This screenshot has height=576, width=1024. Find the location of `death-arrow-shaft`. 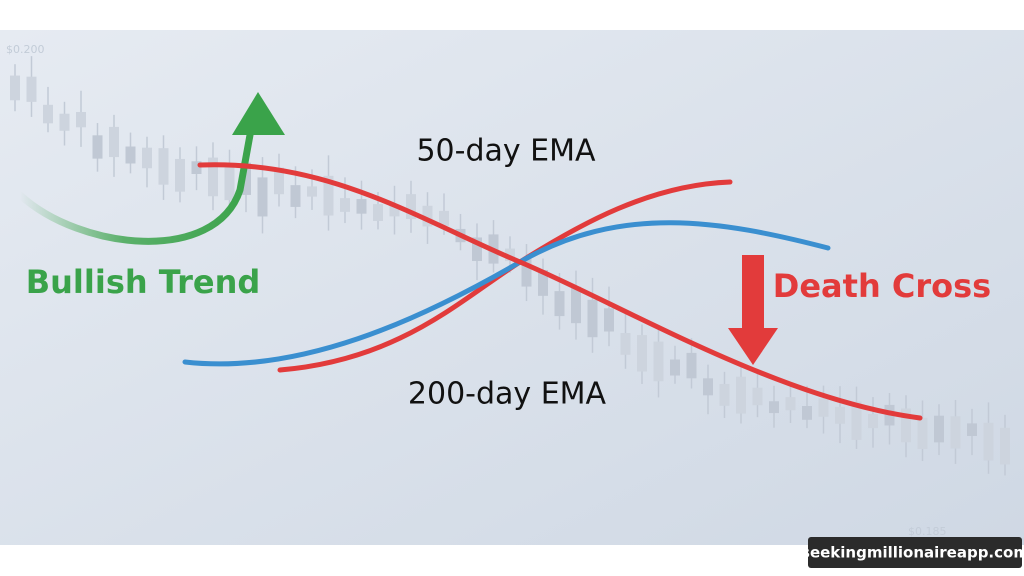

death-arrow-shaft is located at coordinates (753, 292).